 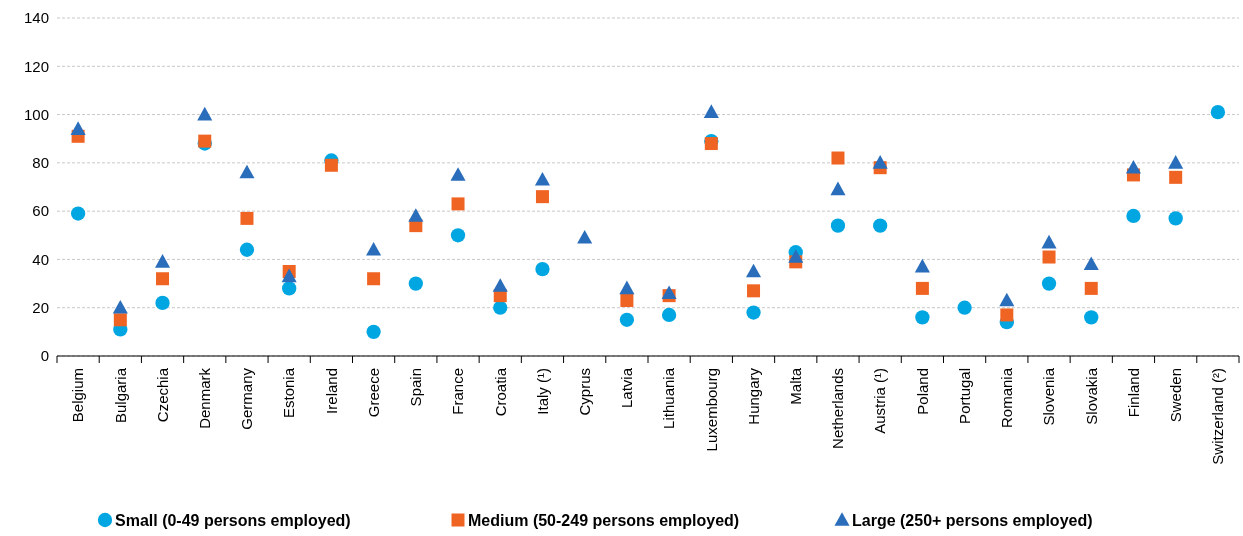 What do you see at coordinates (373, 393) in the screenshot?
I see `x-tick-label: Greece` at bounding box center [373, 393].